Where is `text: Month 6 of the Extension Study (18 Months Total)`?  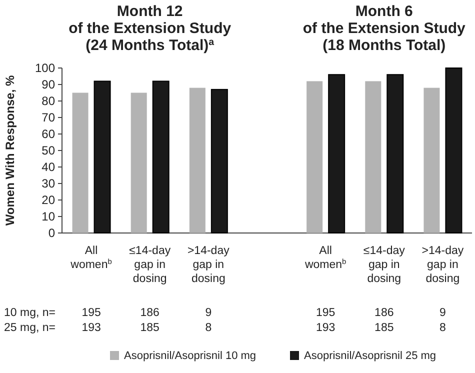 text: Month 6 of the Extension Study (18 Months Total) is located at coordinates (384, 28).